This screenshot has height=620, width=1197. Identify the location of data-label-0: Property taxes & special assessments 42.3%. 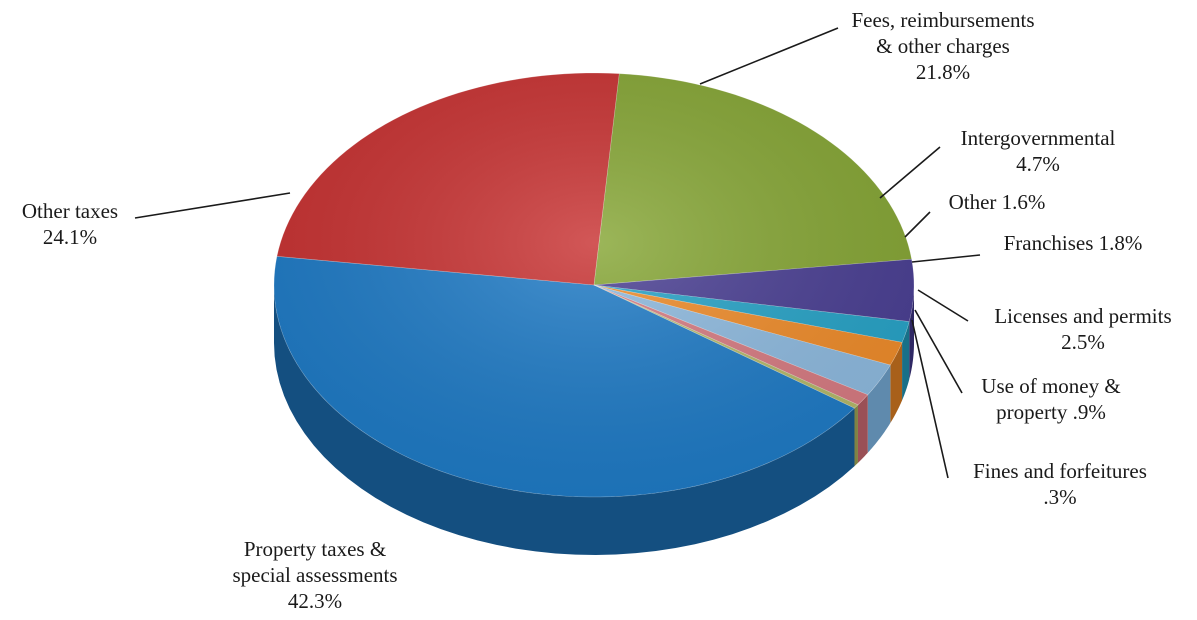
(314, 575).